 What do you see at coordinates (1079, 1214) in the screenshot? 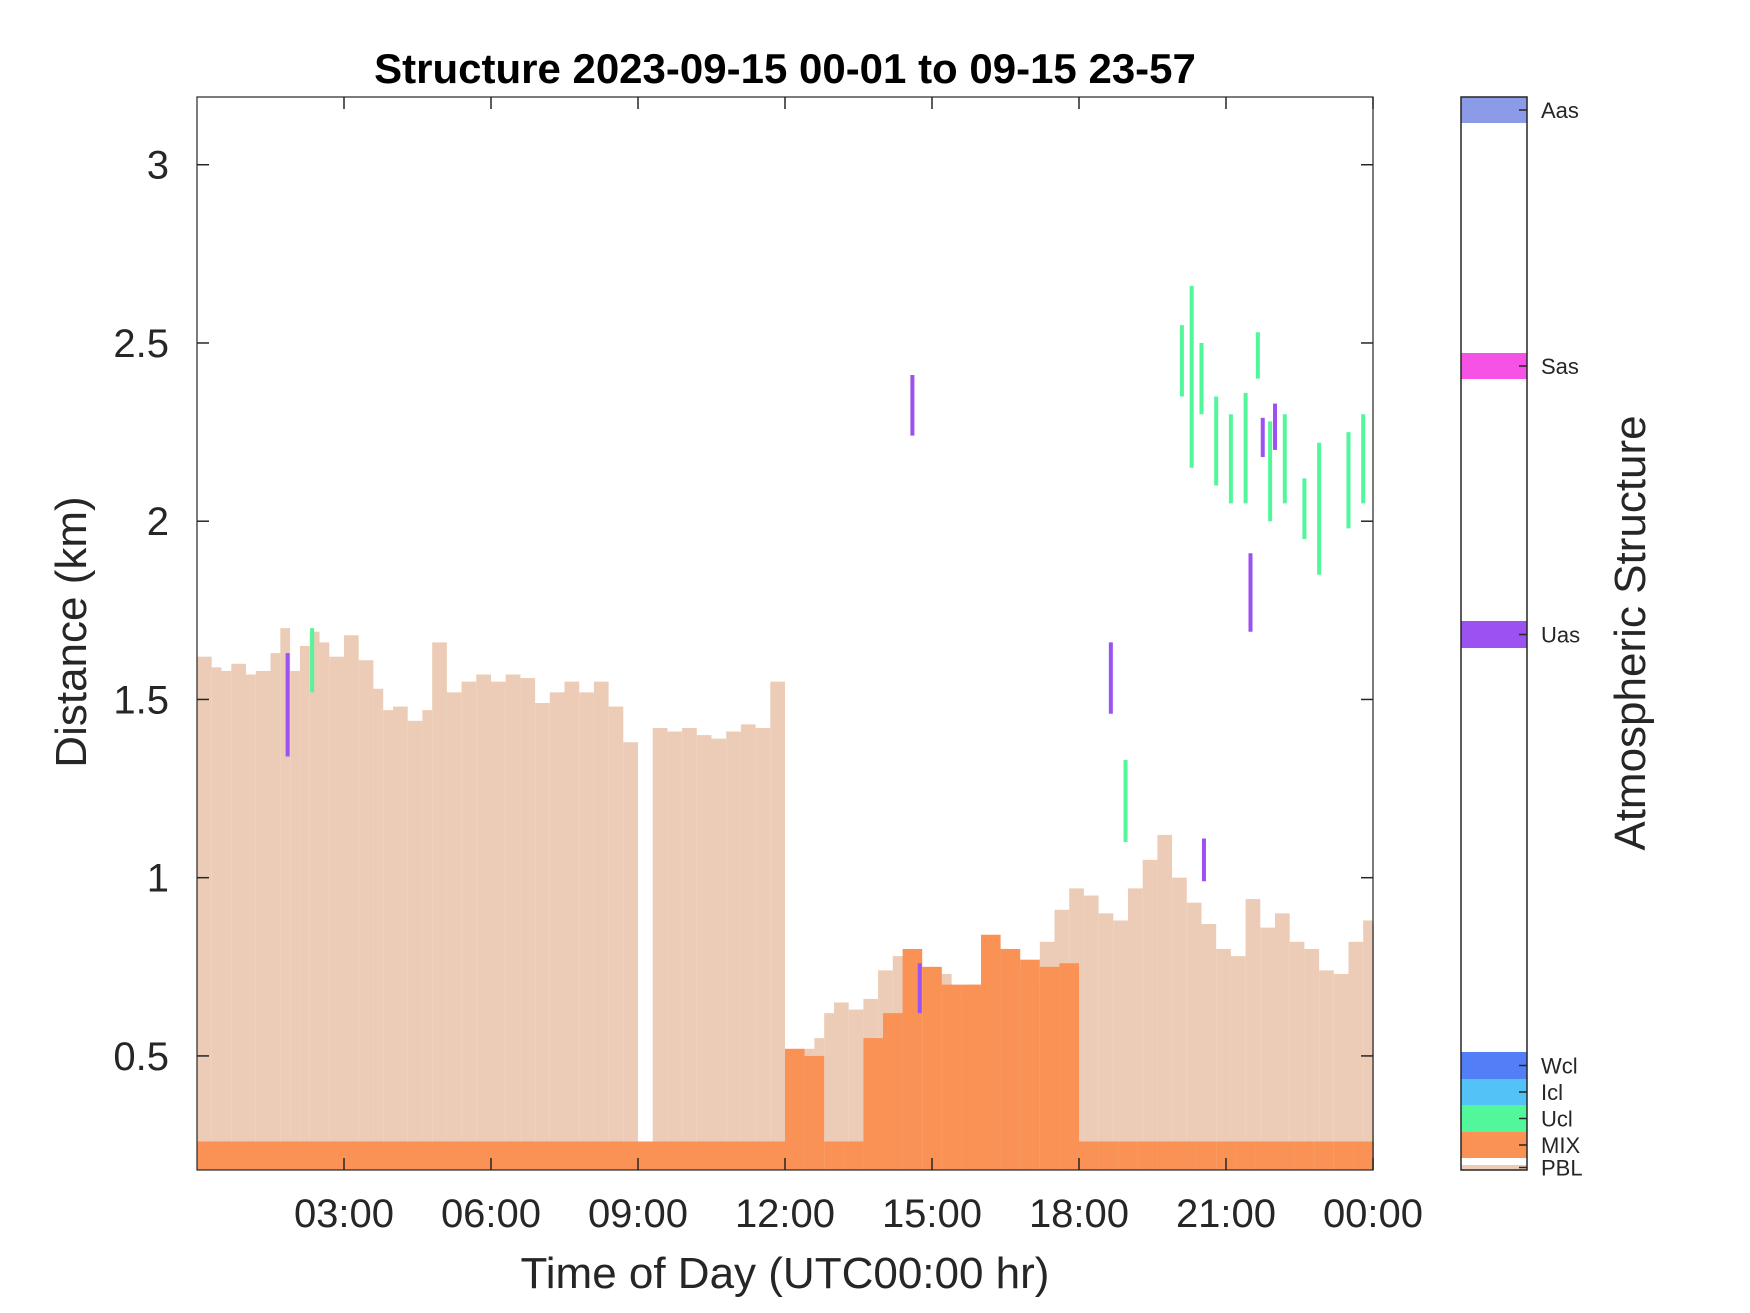
I see `x-tick-label: 18:00` at bounding box center [1079, 1214].